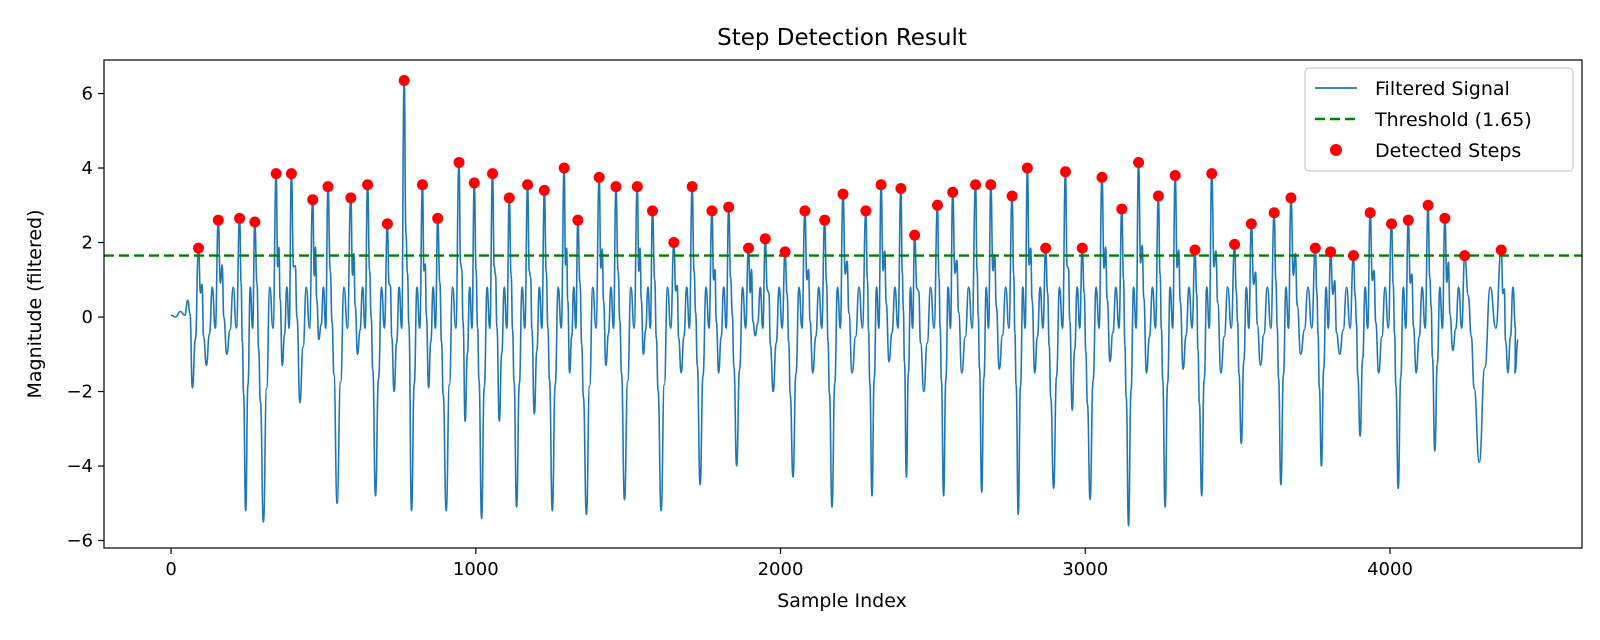  What do you see at coordinates (842, 38) in the screenshot?
I see `chart-title: Step Detection Result` at bounding box center [842, 38].